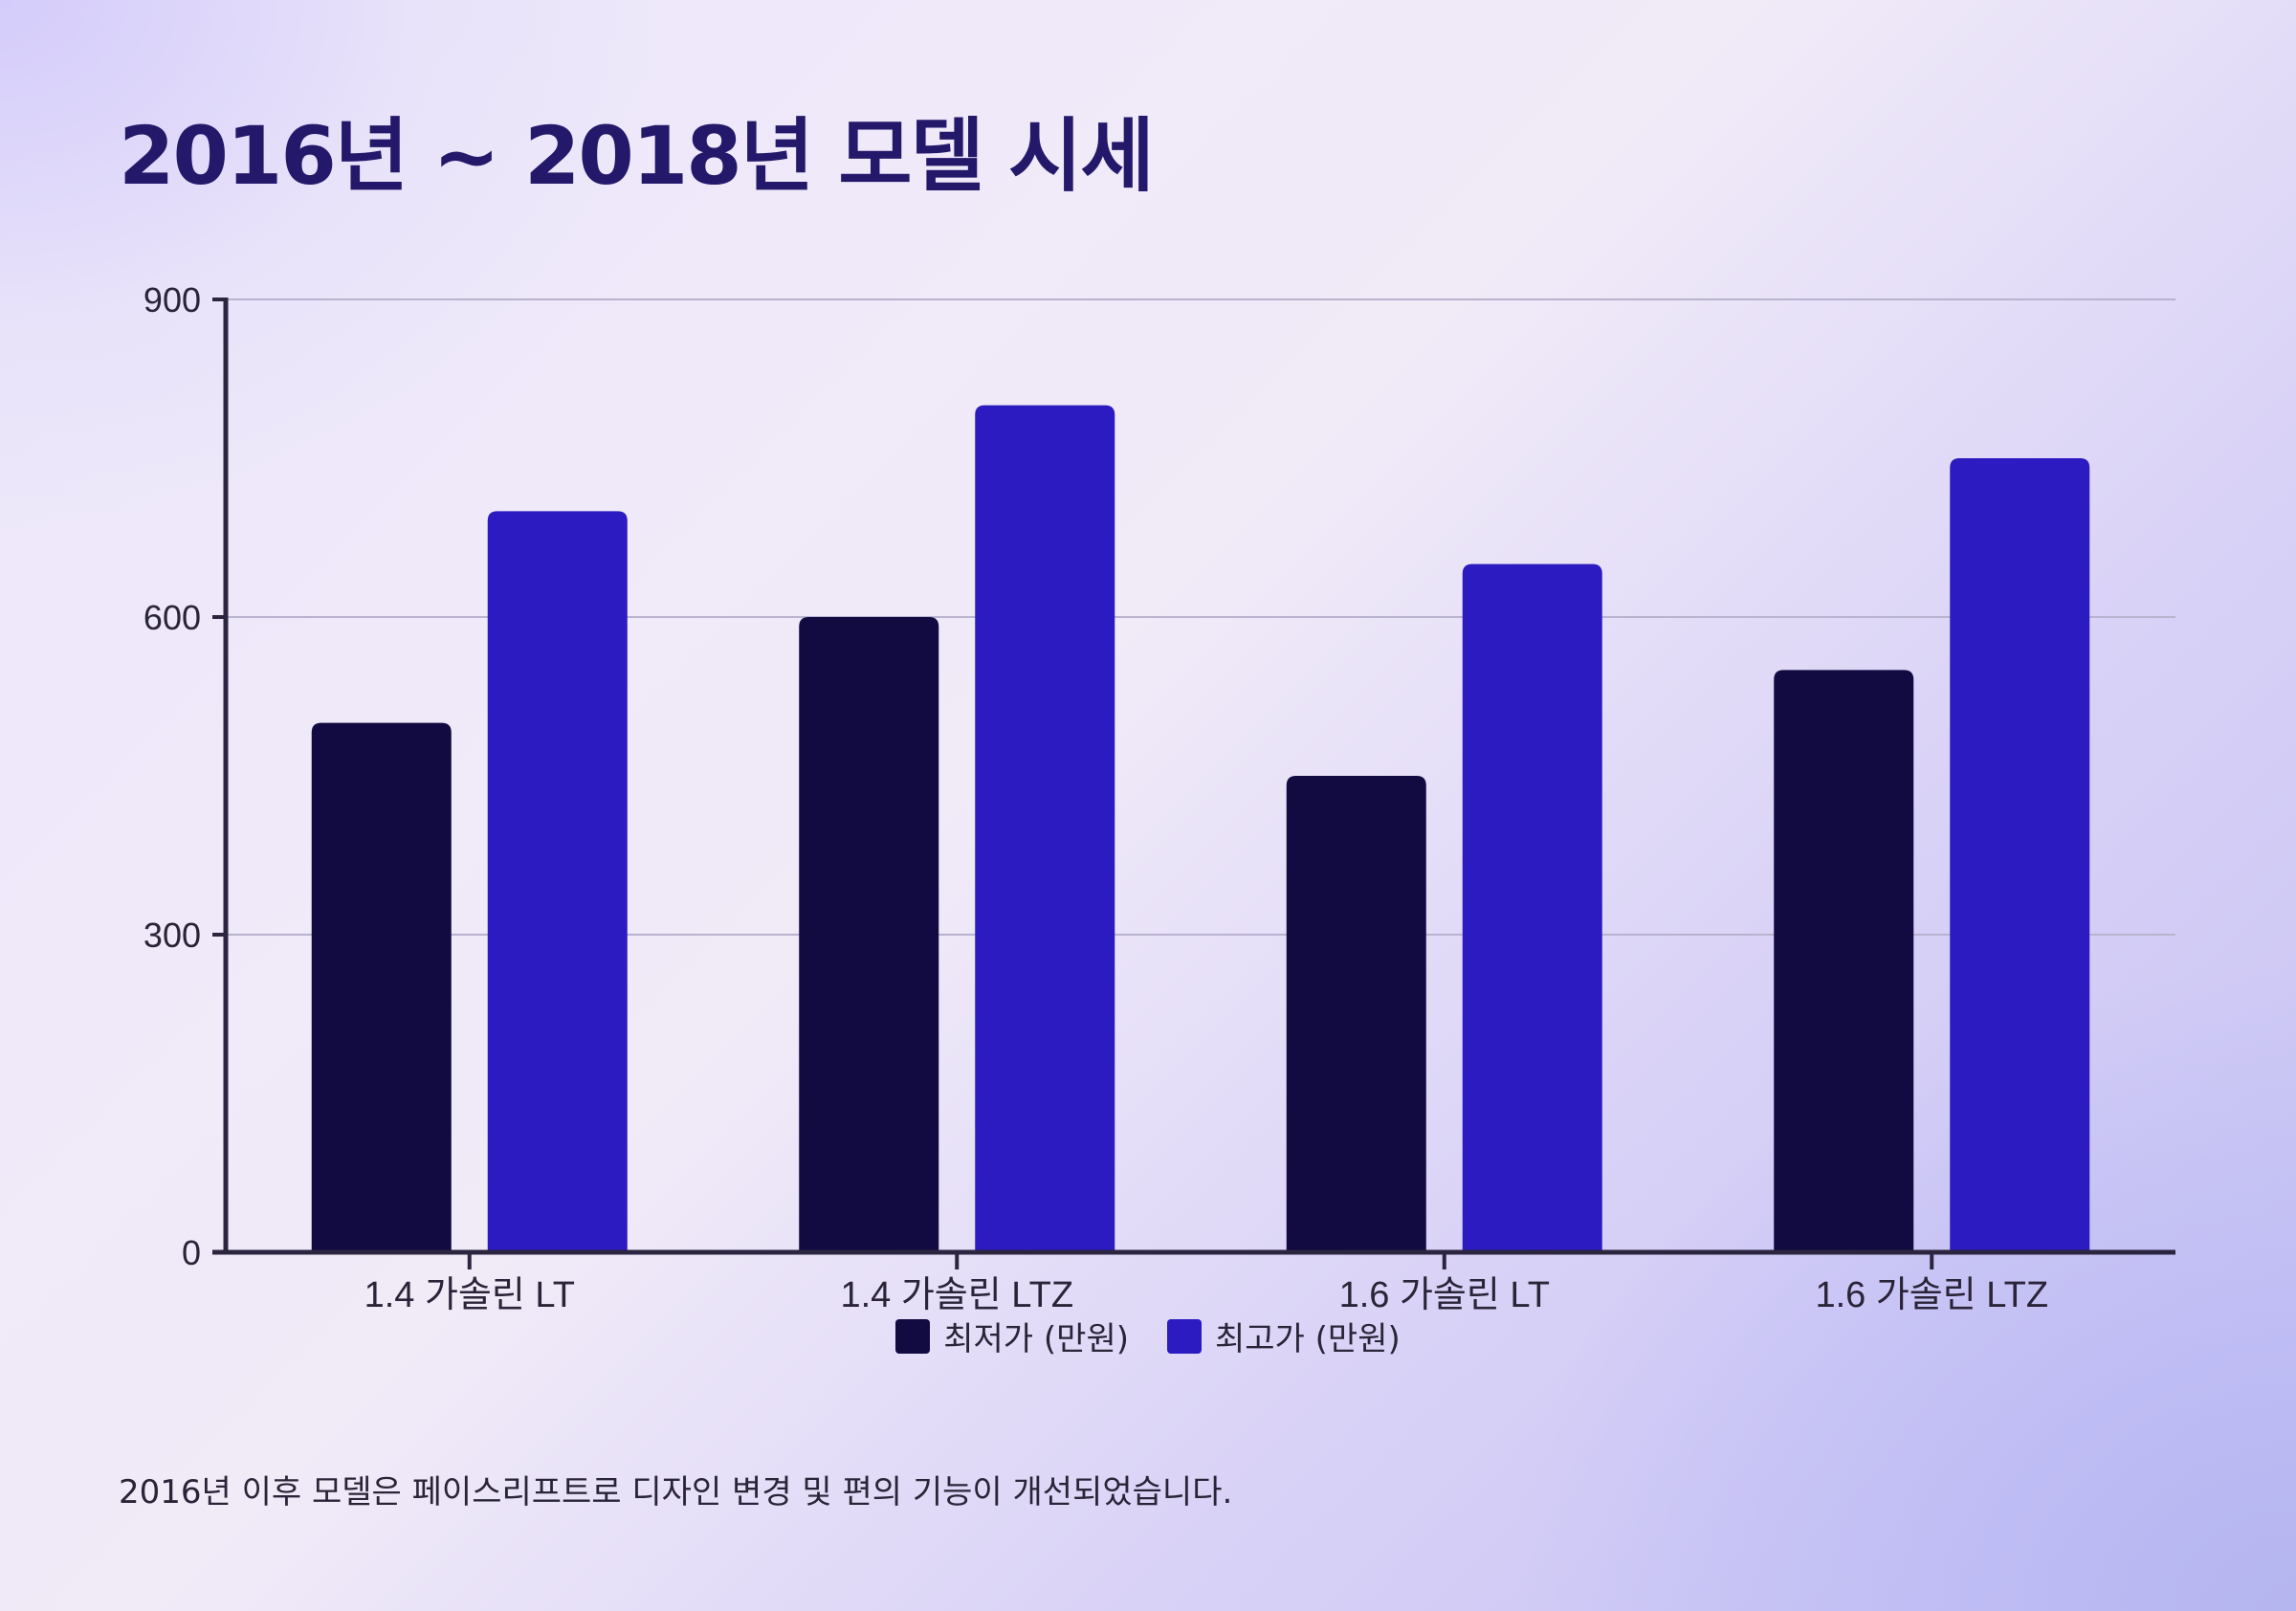 The height and width of the screenshot is (1611, 2296). What do you see at coordinates (1308, 1339) in the screenshot?
I see `legend-label-max: 최고가 (만원)` at bounding box center [1308, 1339].